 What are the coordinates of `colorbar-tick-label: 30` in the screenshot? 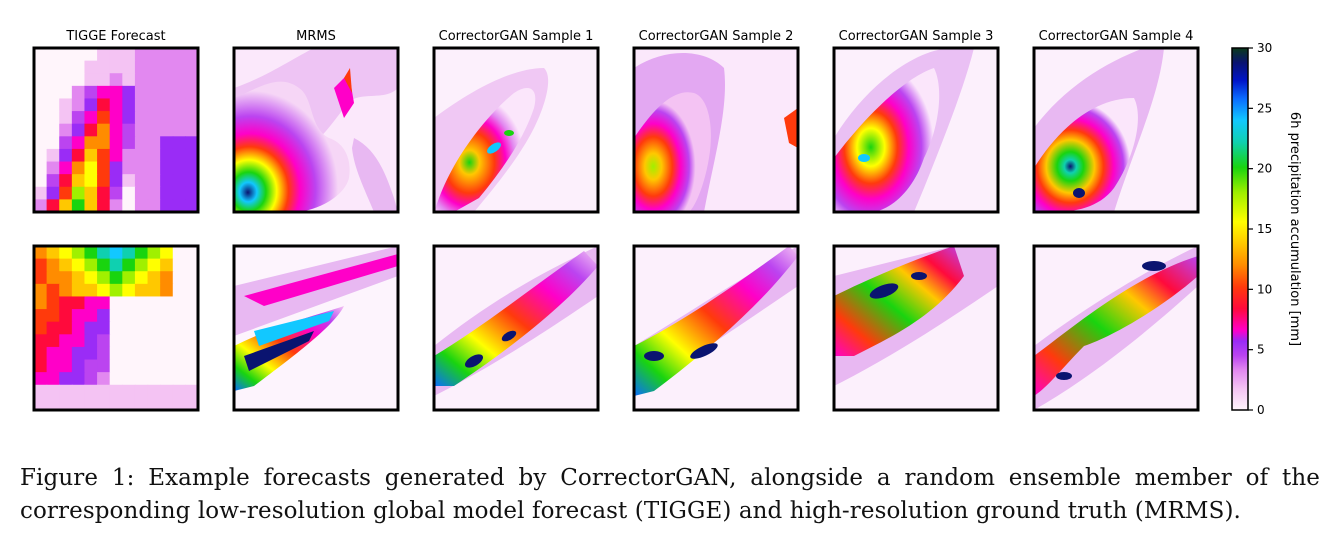 It's located at (1264, 48).